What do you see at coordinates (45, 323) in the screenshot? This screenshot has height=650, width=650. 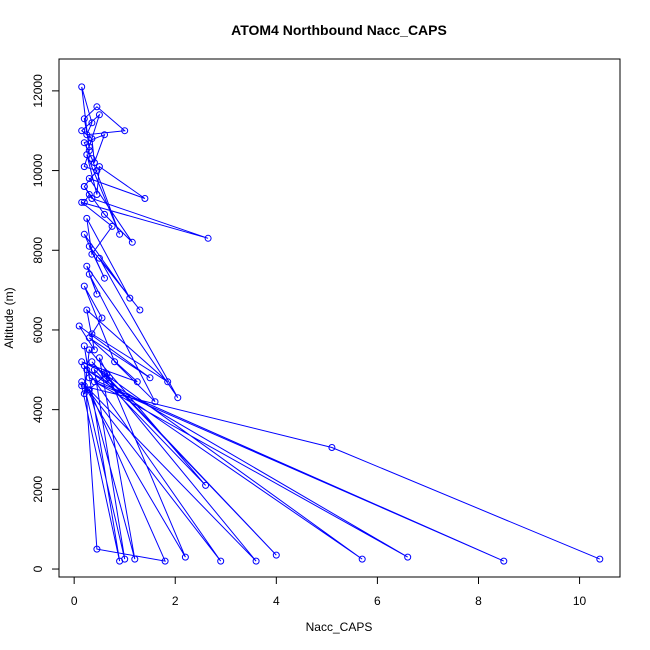 I see `y-axis: 0 2000 4000 6000 8000 10000 12000` at bounding box center [45, 323].